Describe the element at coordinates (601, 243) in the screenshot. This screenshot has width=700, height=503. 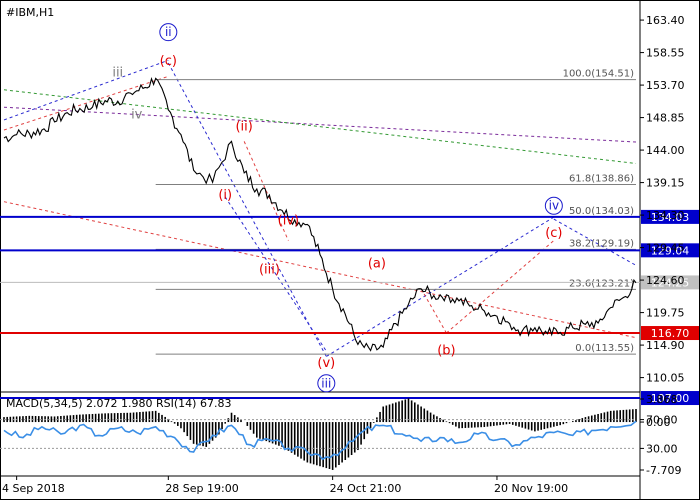
I see `fib-label-3: 38.2(129.19)` at that location.